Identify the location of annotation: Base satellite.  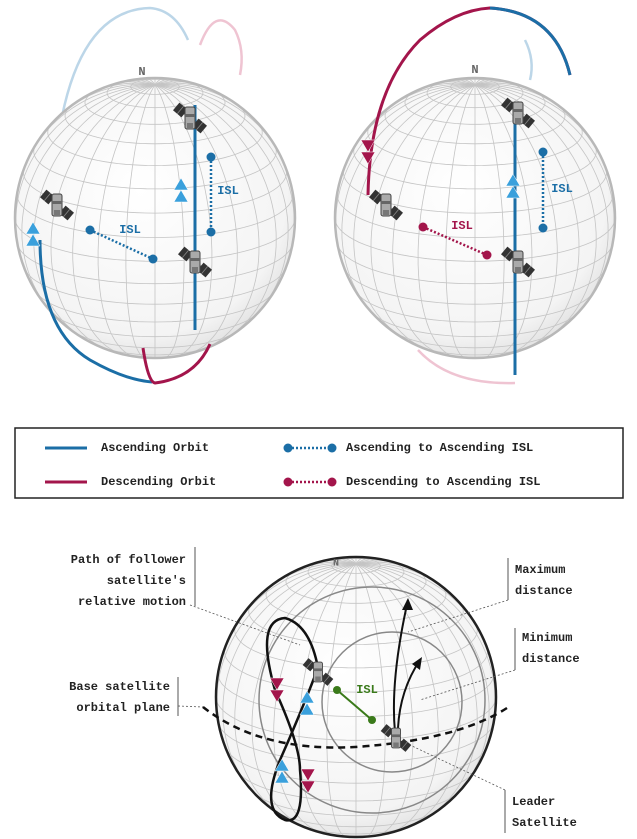
(119, 687).